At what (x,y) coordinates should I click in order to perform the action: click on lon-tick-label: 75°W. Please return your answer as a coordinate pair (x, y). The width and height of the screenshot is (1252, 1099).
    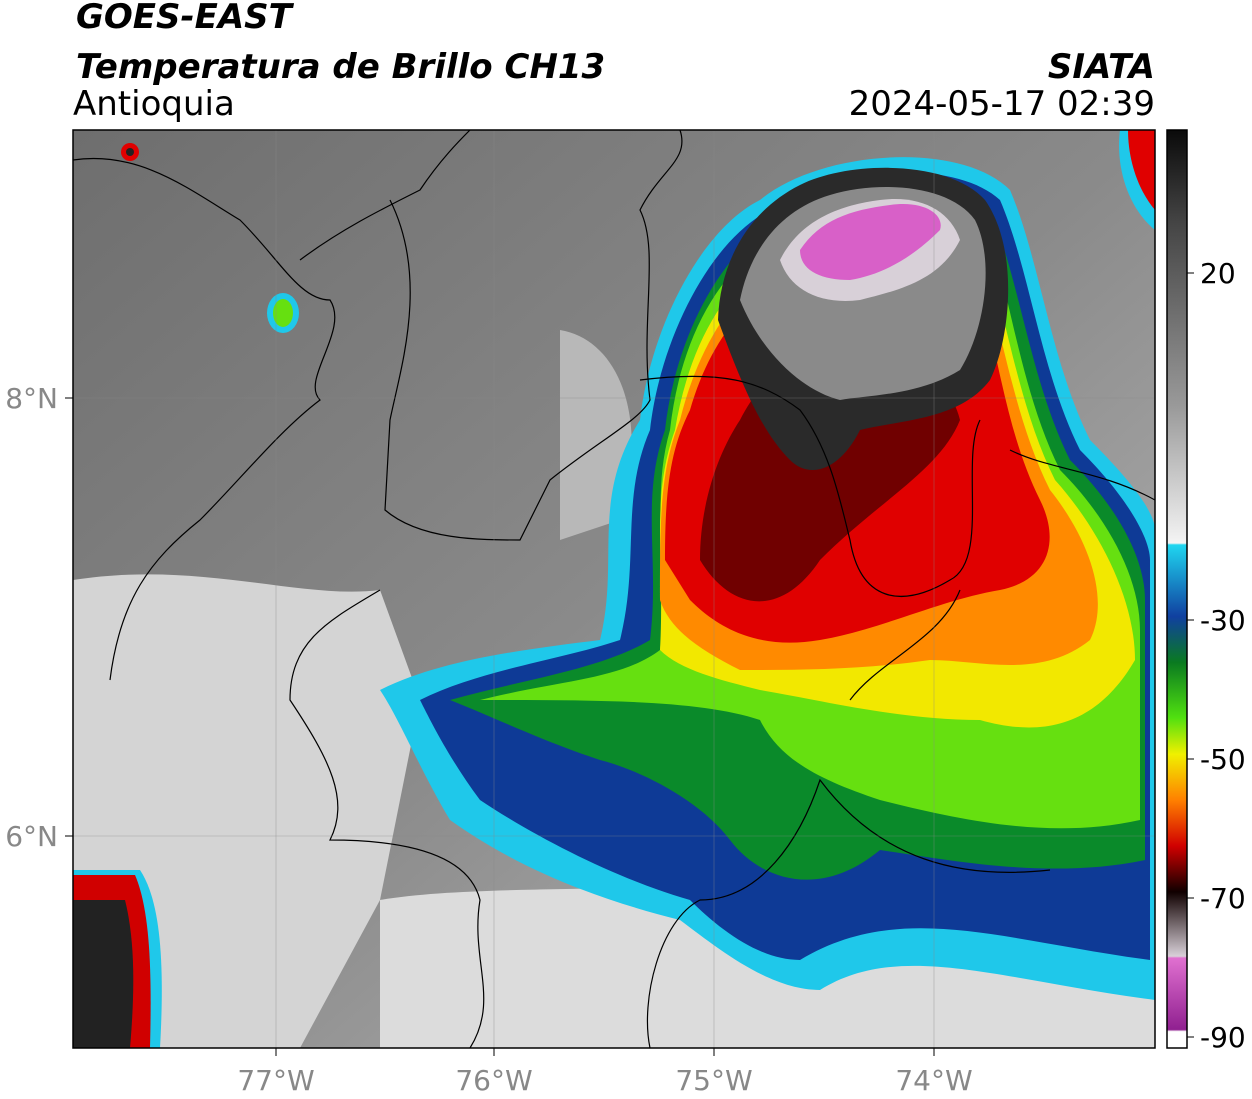
    Looking at the image, I should click on (713, 1080).